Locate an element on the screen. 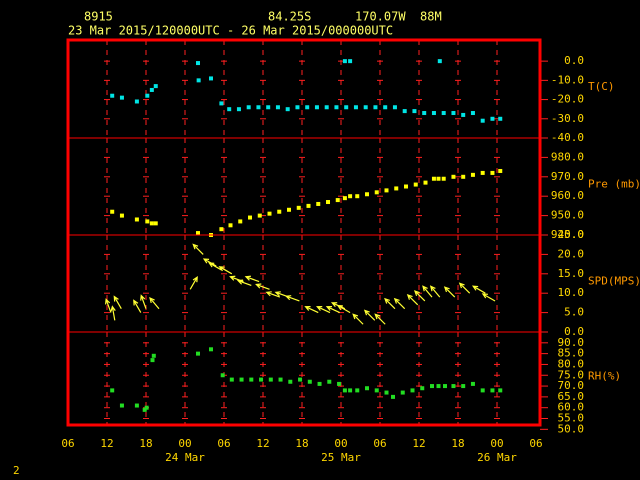  elevation: 88M is located at coordinates (431, 17).